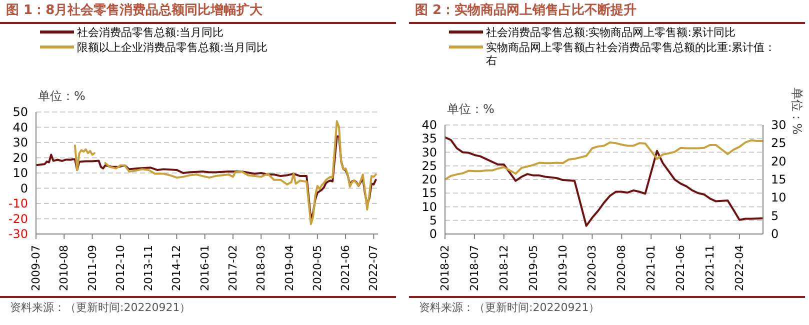 Image resolution: width=809 pixels, height=325 pixels. Describe the element at coordinates (18, 203) in the screenshot. I see `y-tick-label: -10` at that location.